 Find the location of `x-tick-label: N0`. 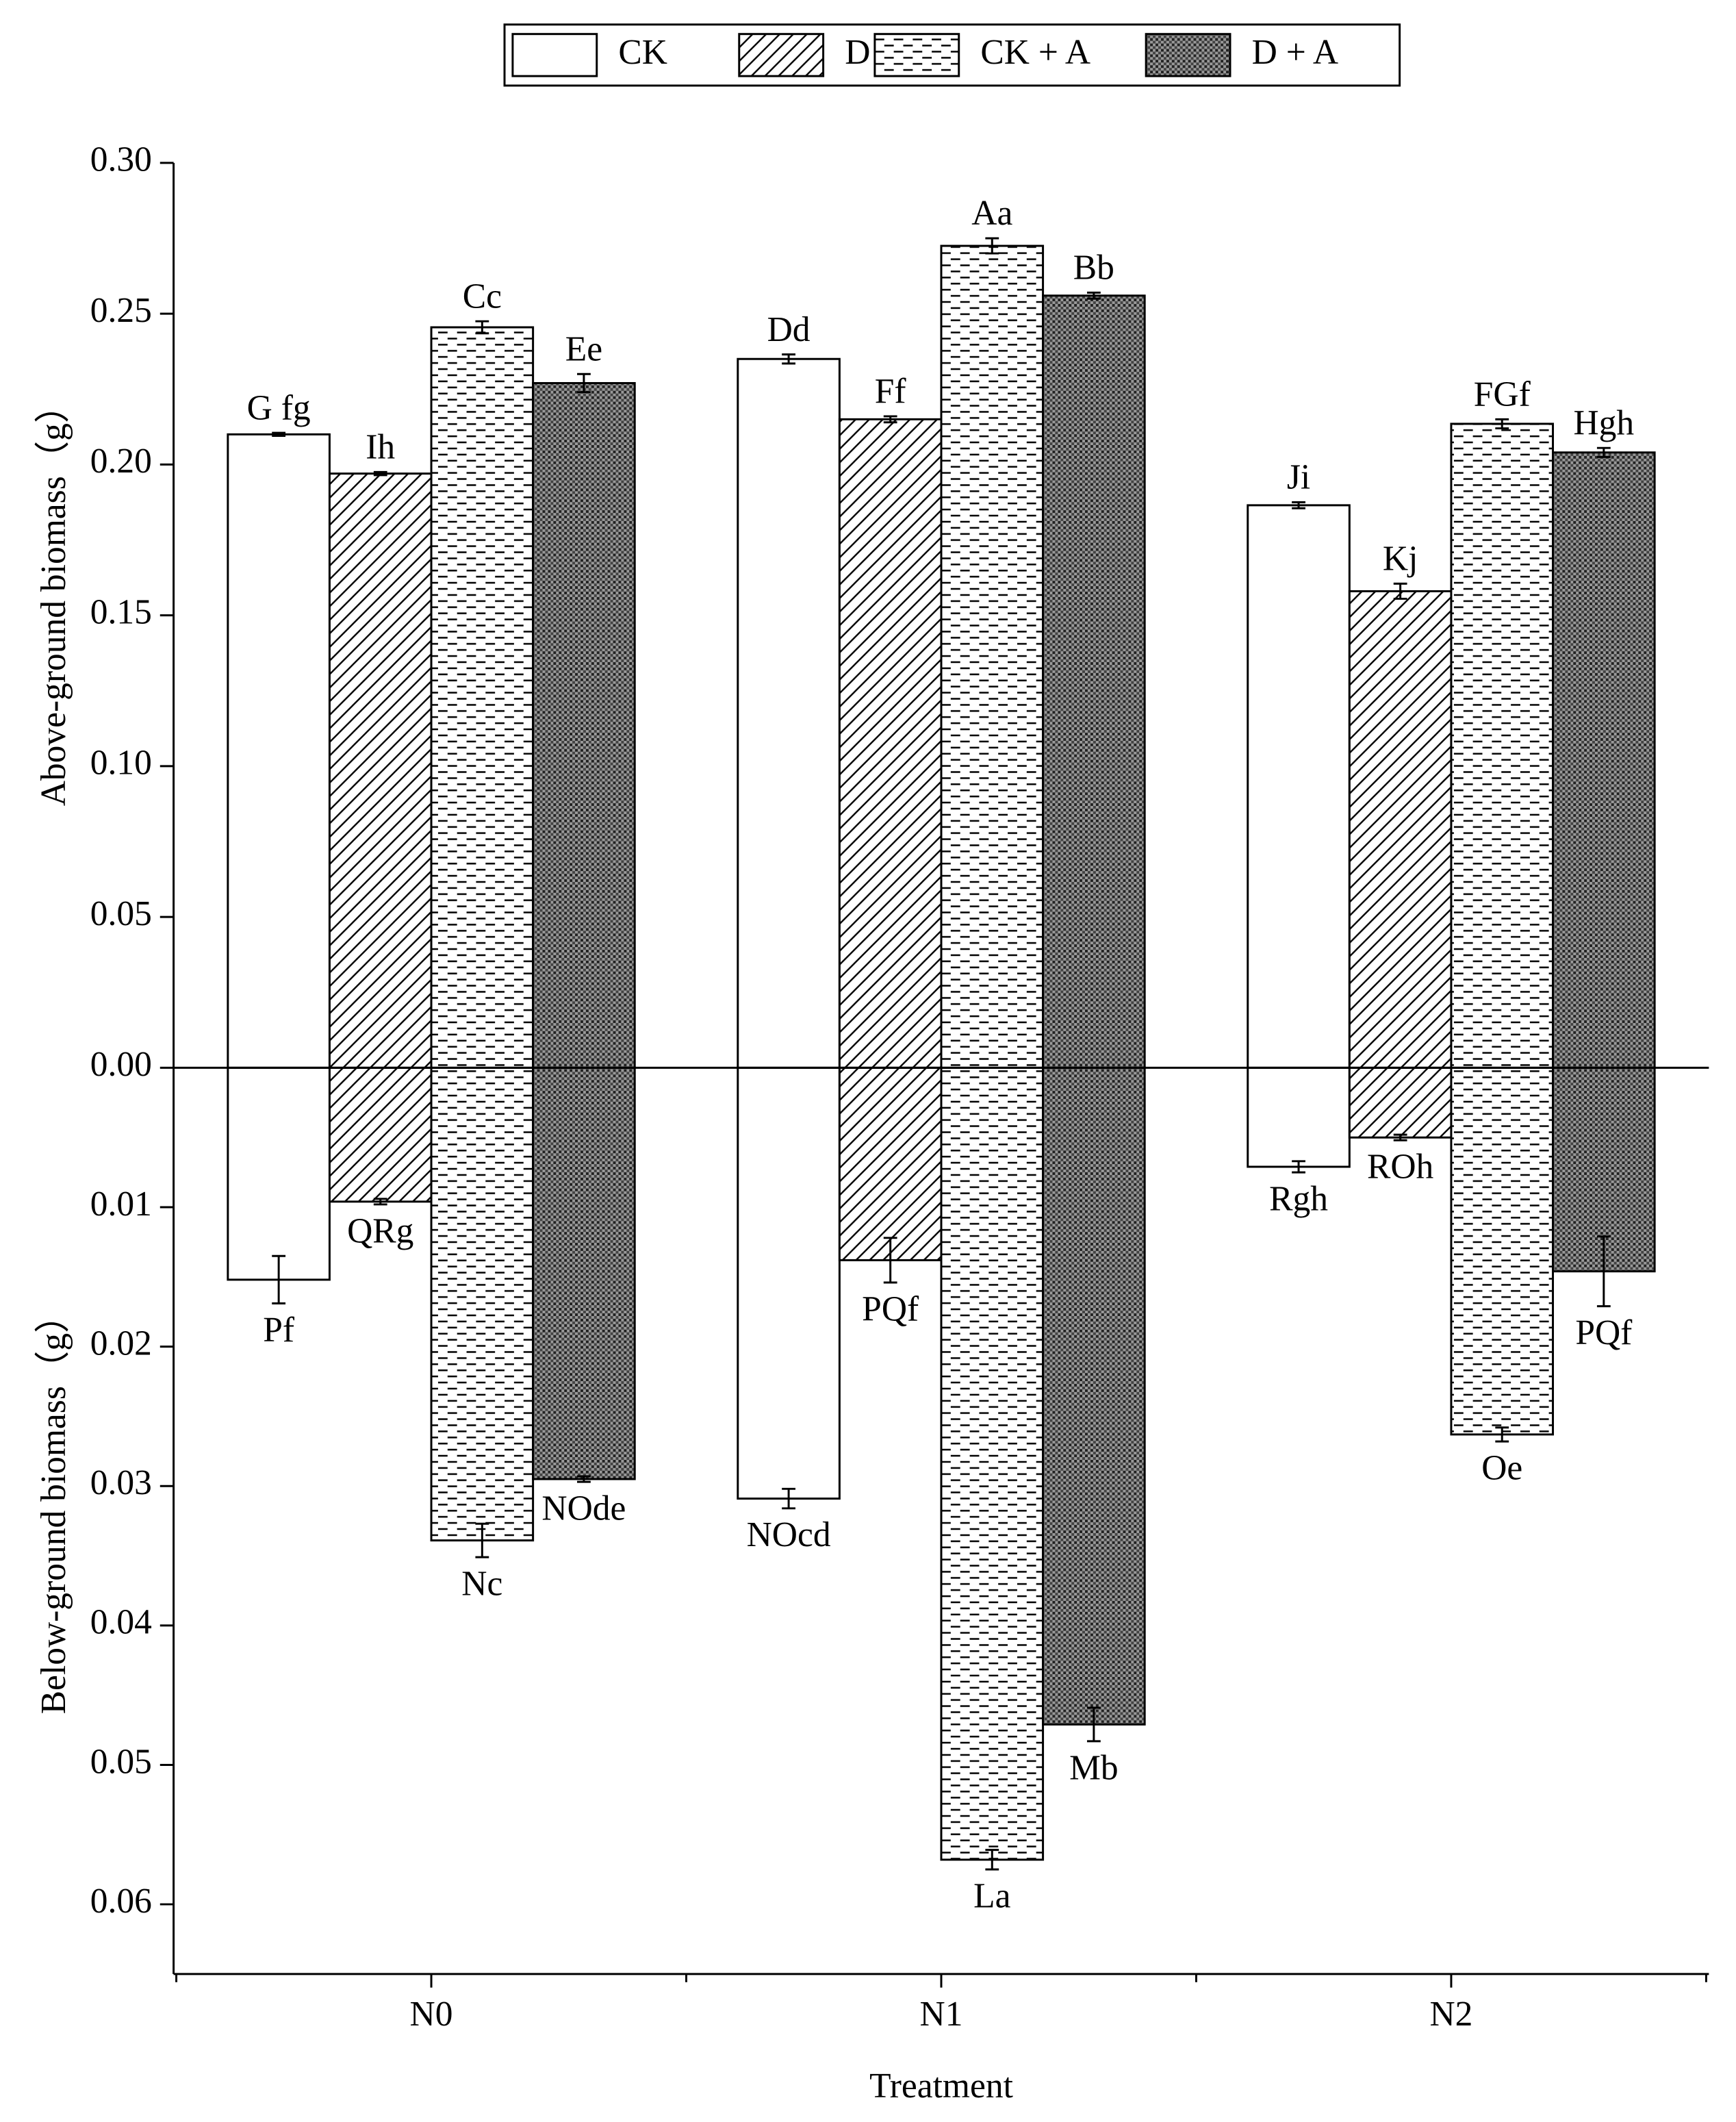

x-tick-label: N0 is located at coordinates (431, 2015).